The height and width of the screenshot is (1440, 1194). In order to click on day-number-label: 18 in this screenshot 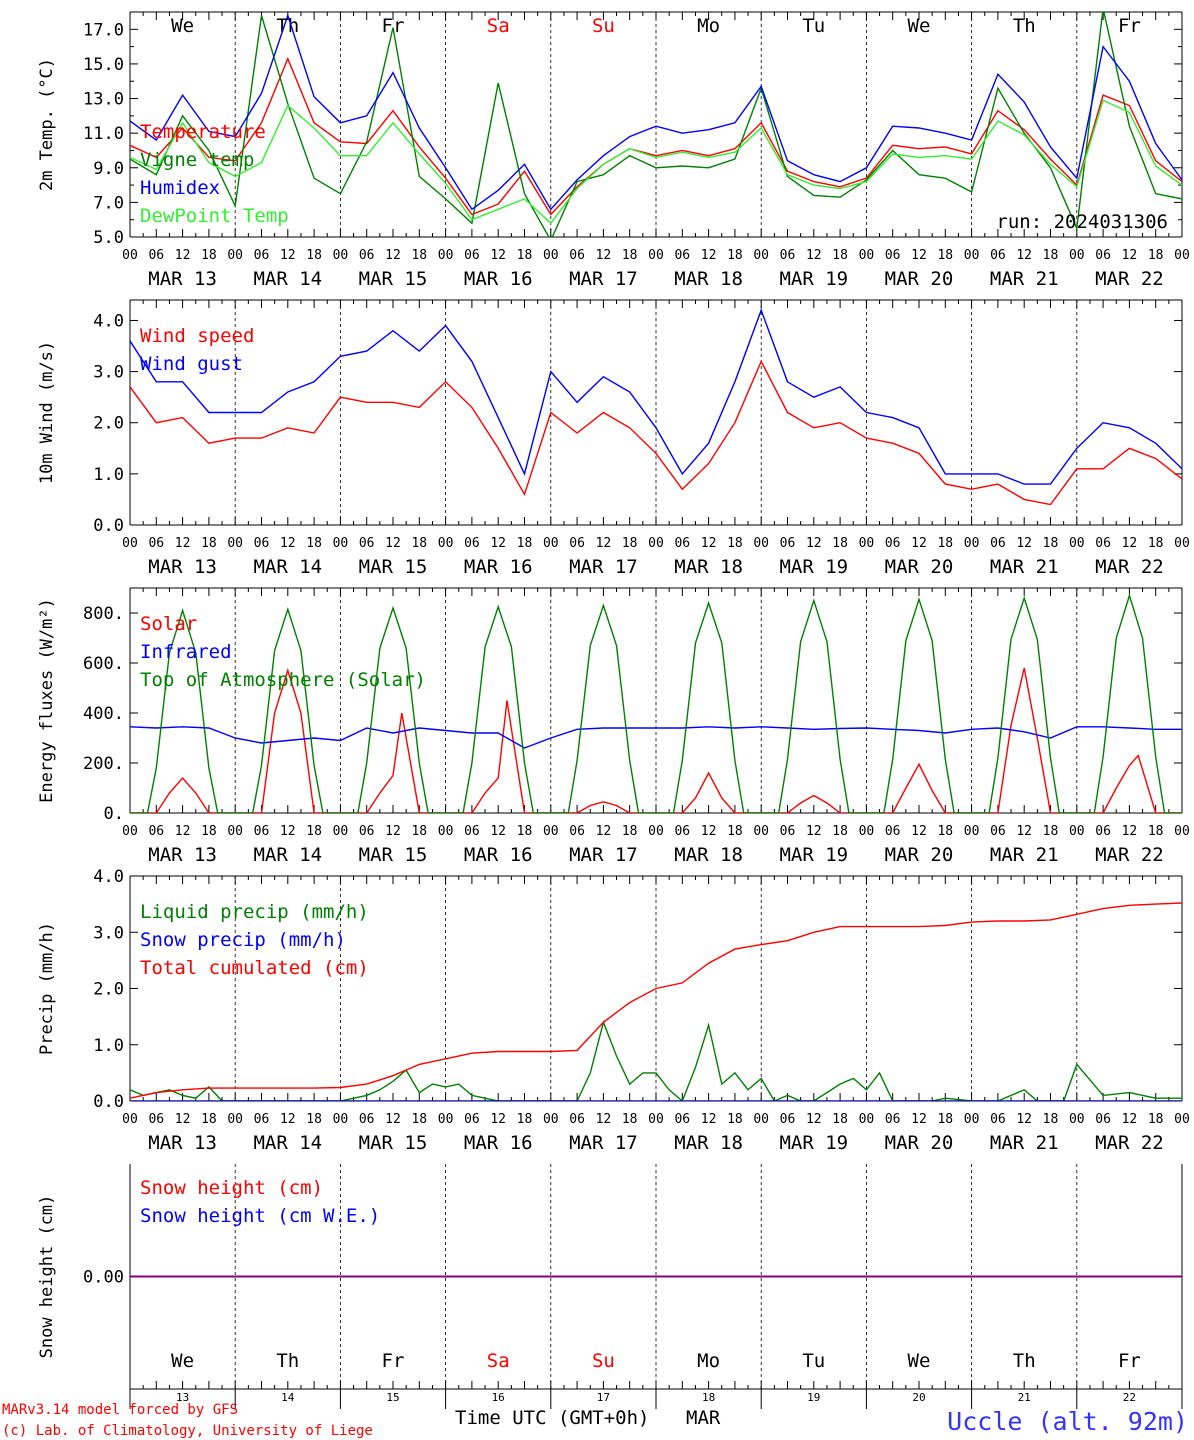, I will do `click(708, 1397)`.